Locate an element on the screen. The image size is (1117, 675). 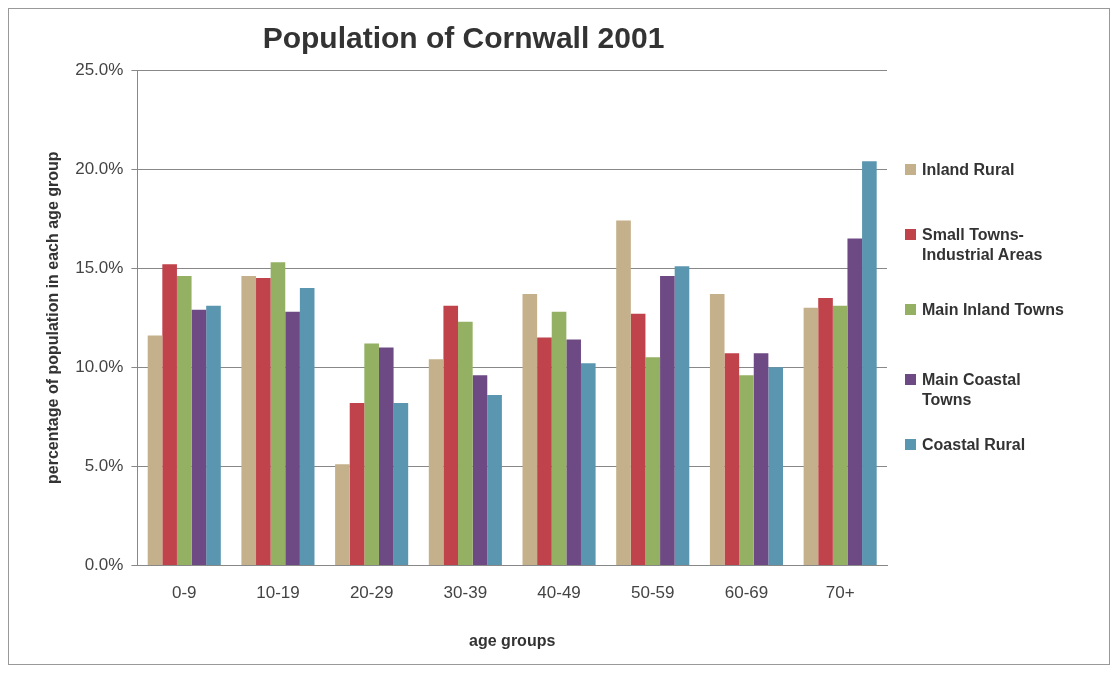
legend-label: Inland Rural is located at coordinates (968, 170).